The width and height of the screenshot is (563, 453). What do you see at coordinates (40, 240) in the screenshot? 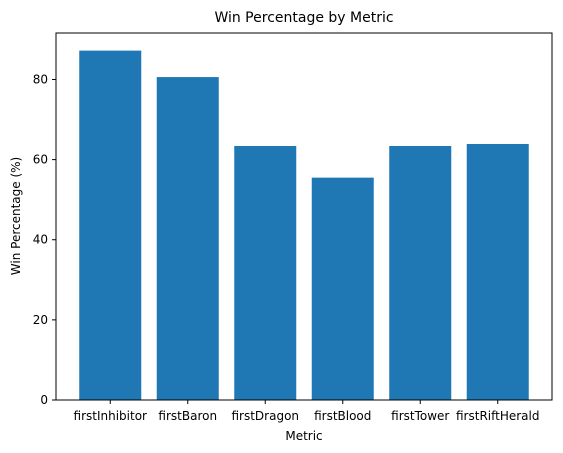
I see `y-tick-label: 40` at bounding box center [40, 240].